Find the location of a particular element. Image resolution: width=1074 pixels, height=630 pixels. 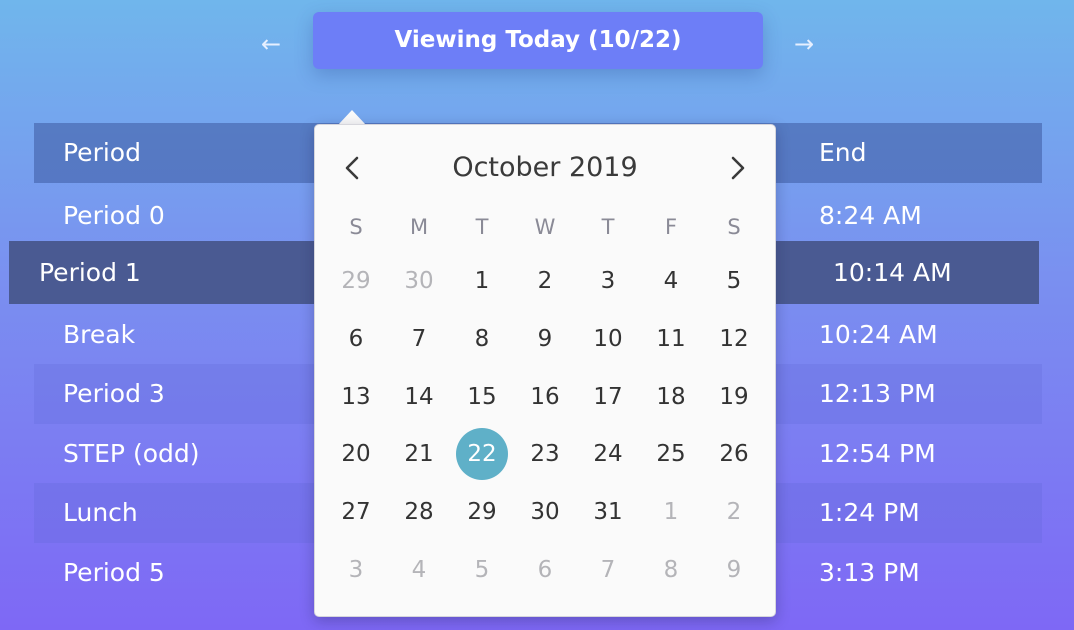

calendar-month-title: October 2019 is located at coordinates (545, 167).